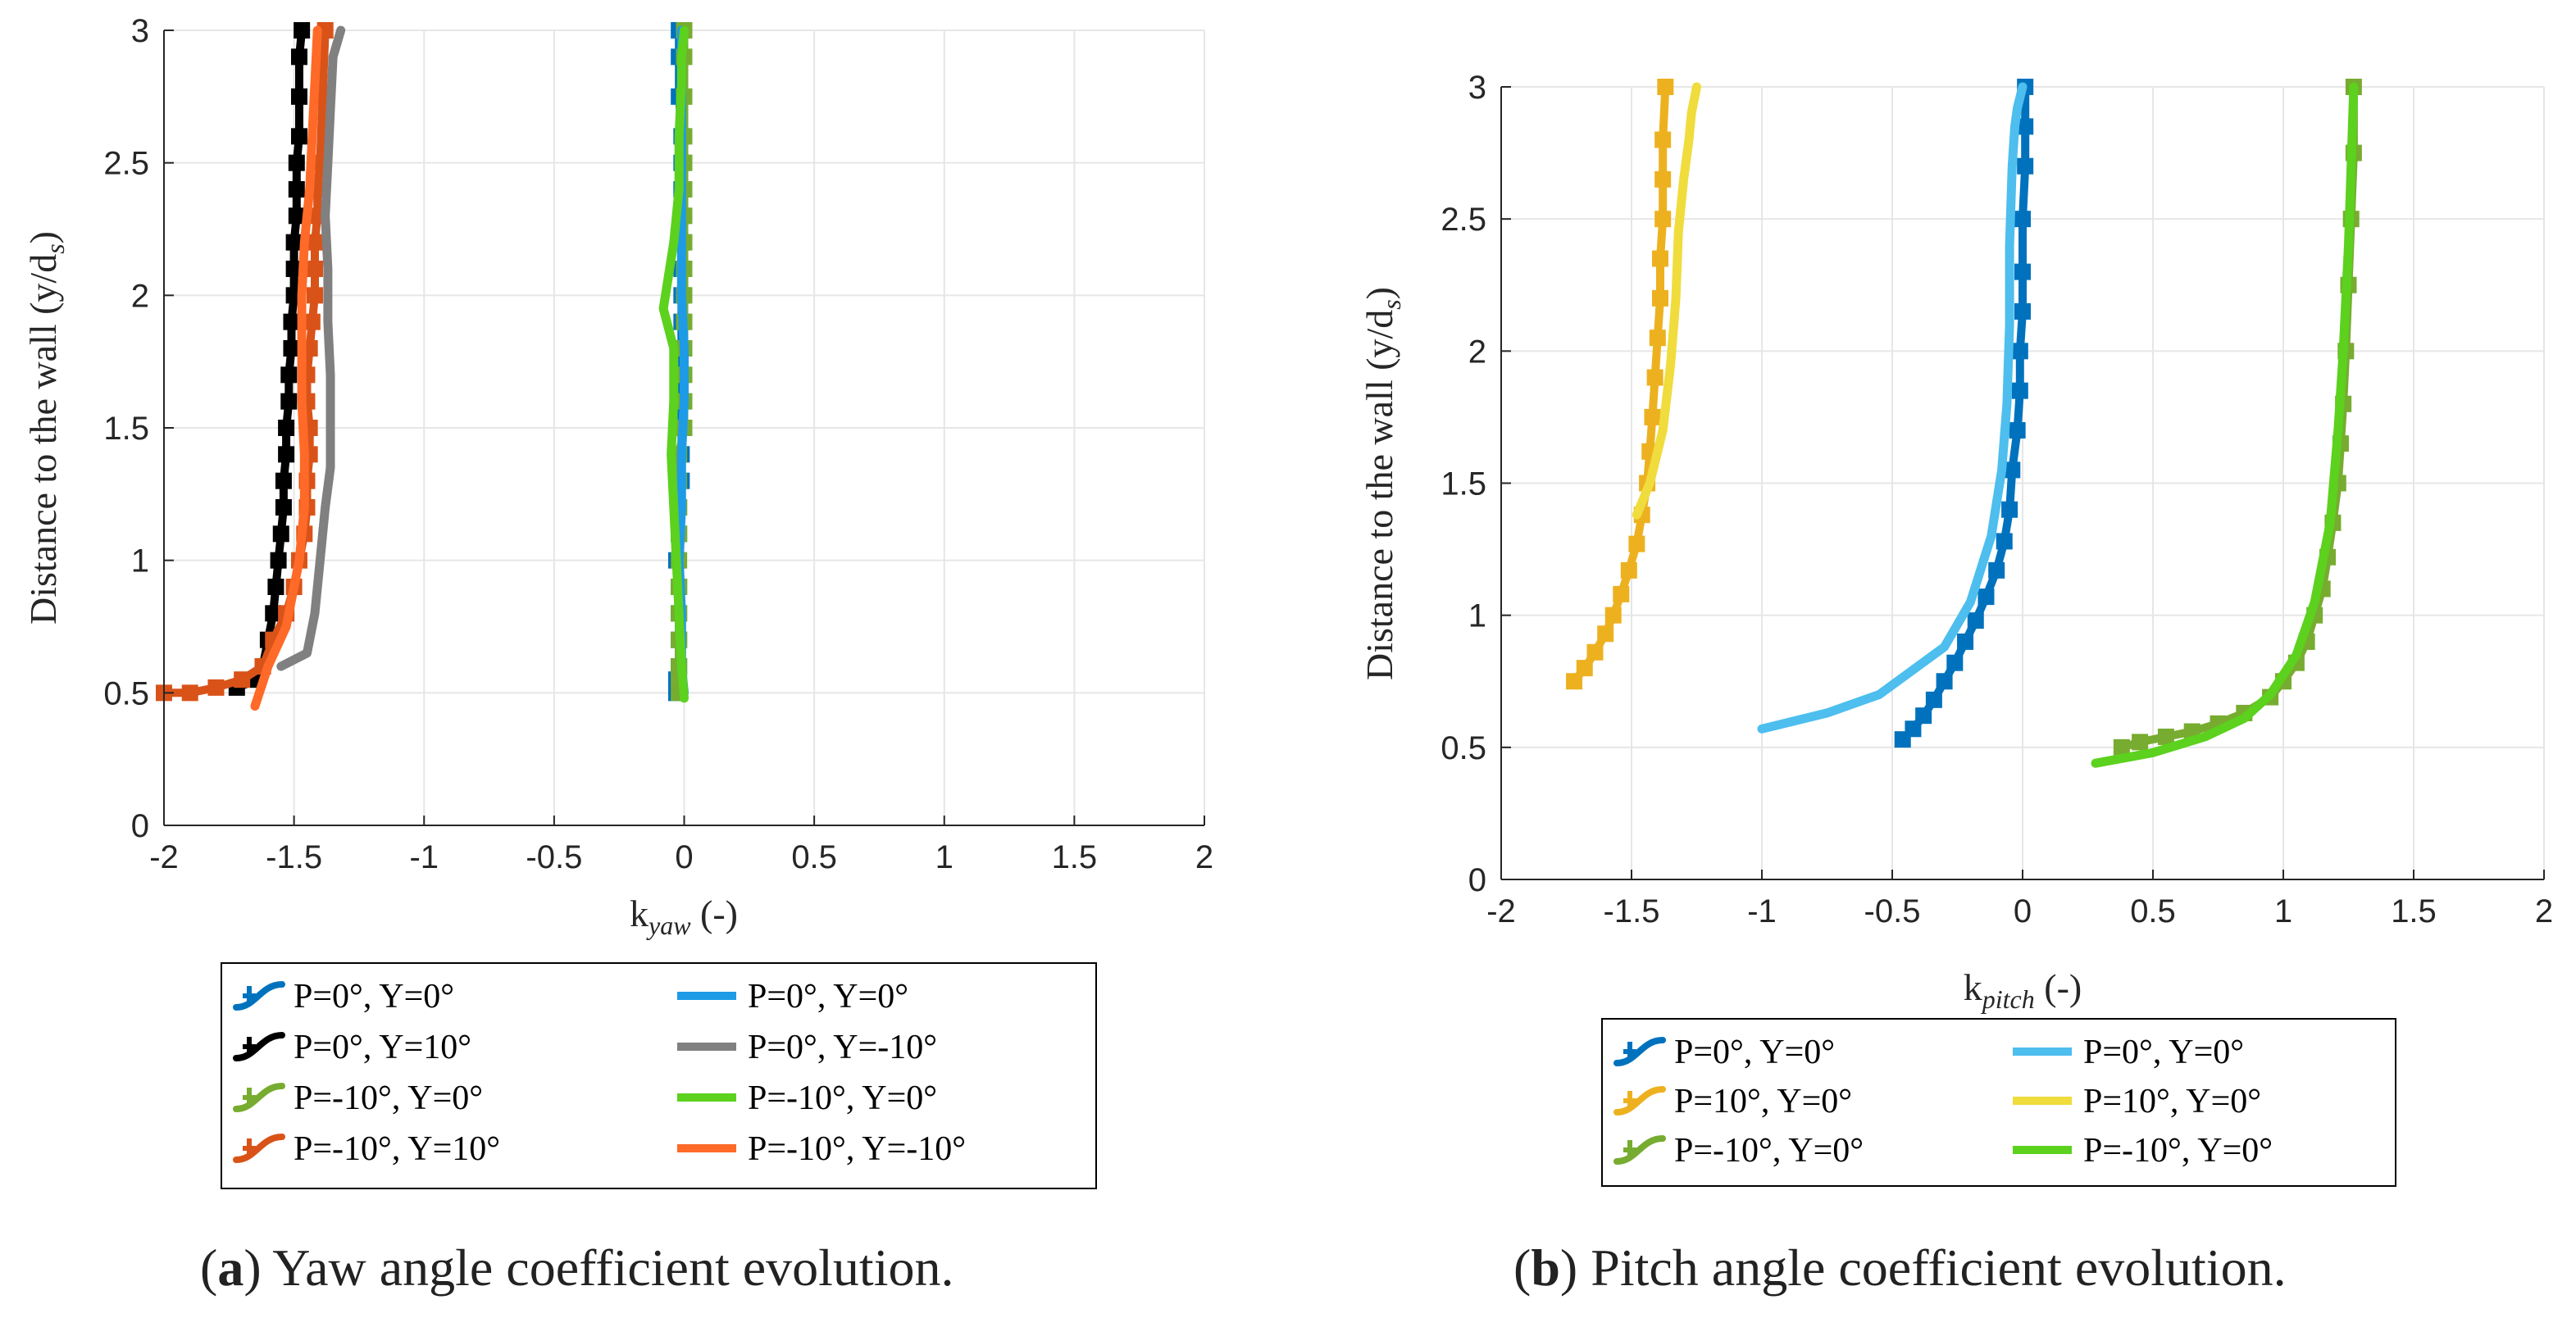  I want to click on pitch-legend-item-1: P=10°, Y=0°, so click(1733, 1102).